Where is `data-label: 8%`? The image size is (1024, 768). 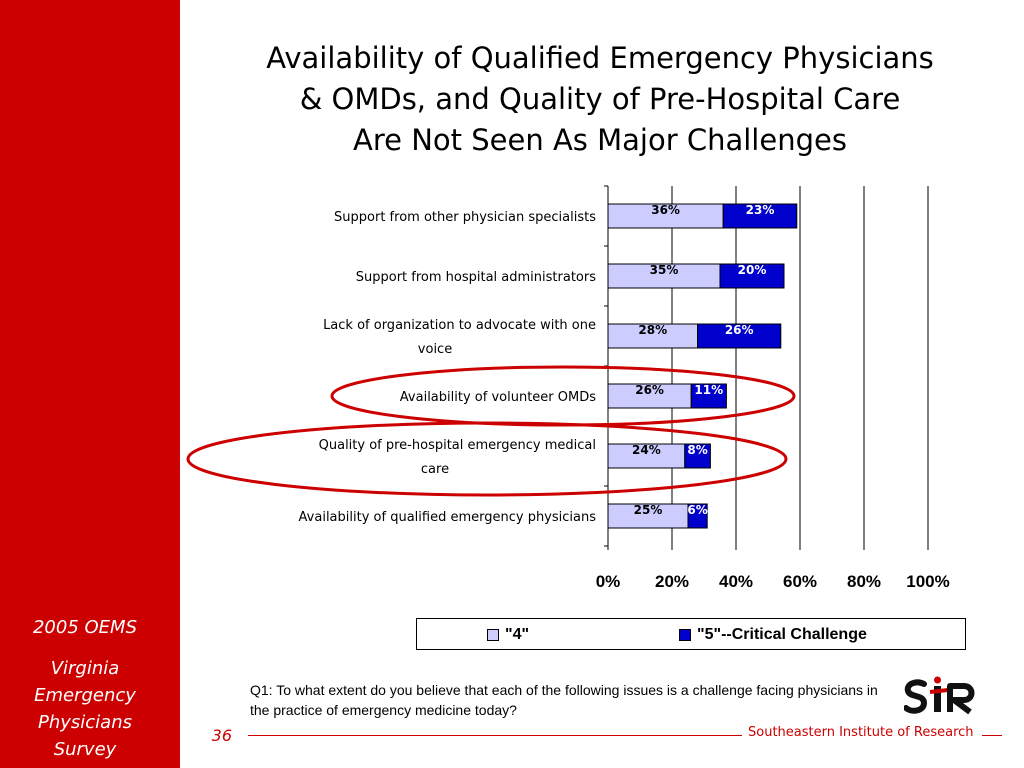 data-label: 8% is located at coordinates (697, 450).